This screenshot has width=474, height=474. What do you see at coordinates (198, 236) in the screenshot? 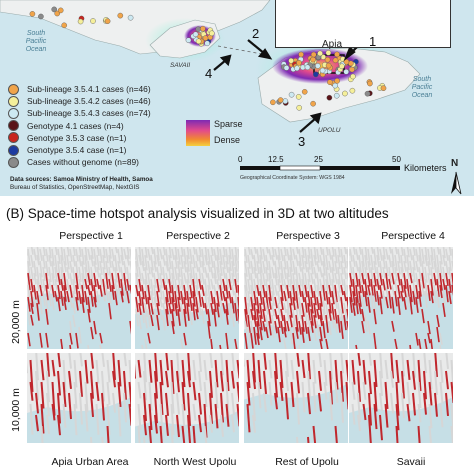
I see `perspective-2-label: Perspective 2` at bounding box center [198, 236].